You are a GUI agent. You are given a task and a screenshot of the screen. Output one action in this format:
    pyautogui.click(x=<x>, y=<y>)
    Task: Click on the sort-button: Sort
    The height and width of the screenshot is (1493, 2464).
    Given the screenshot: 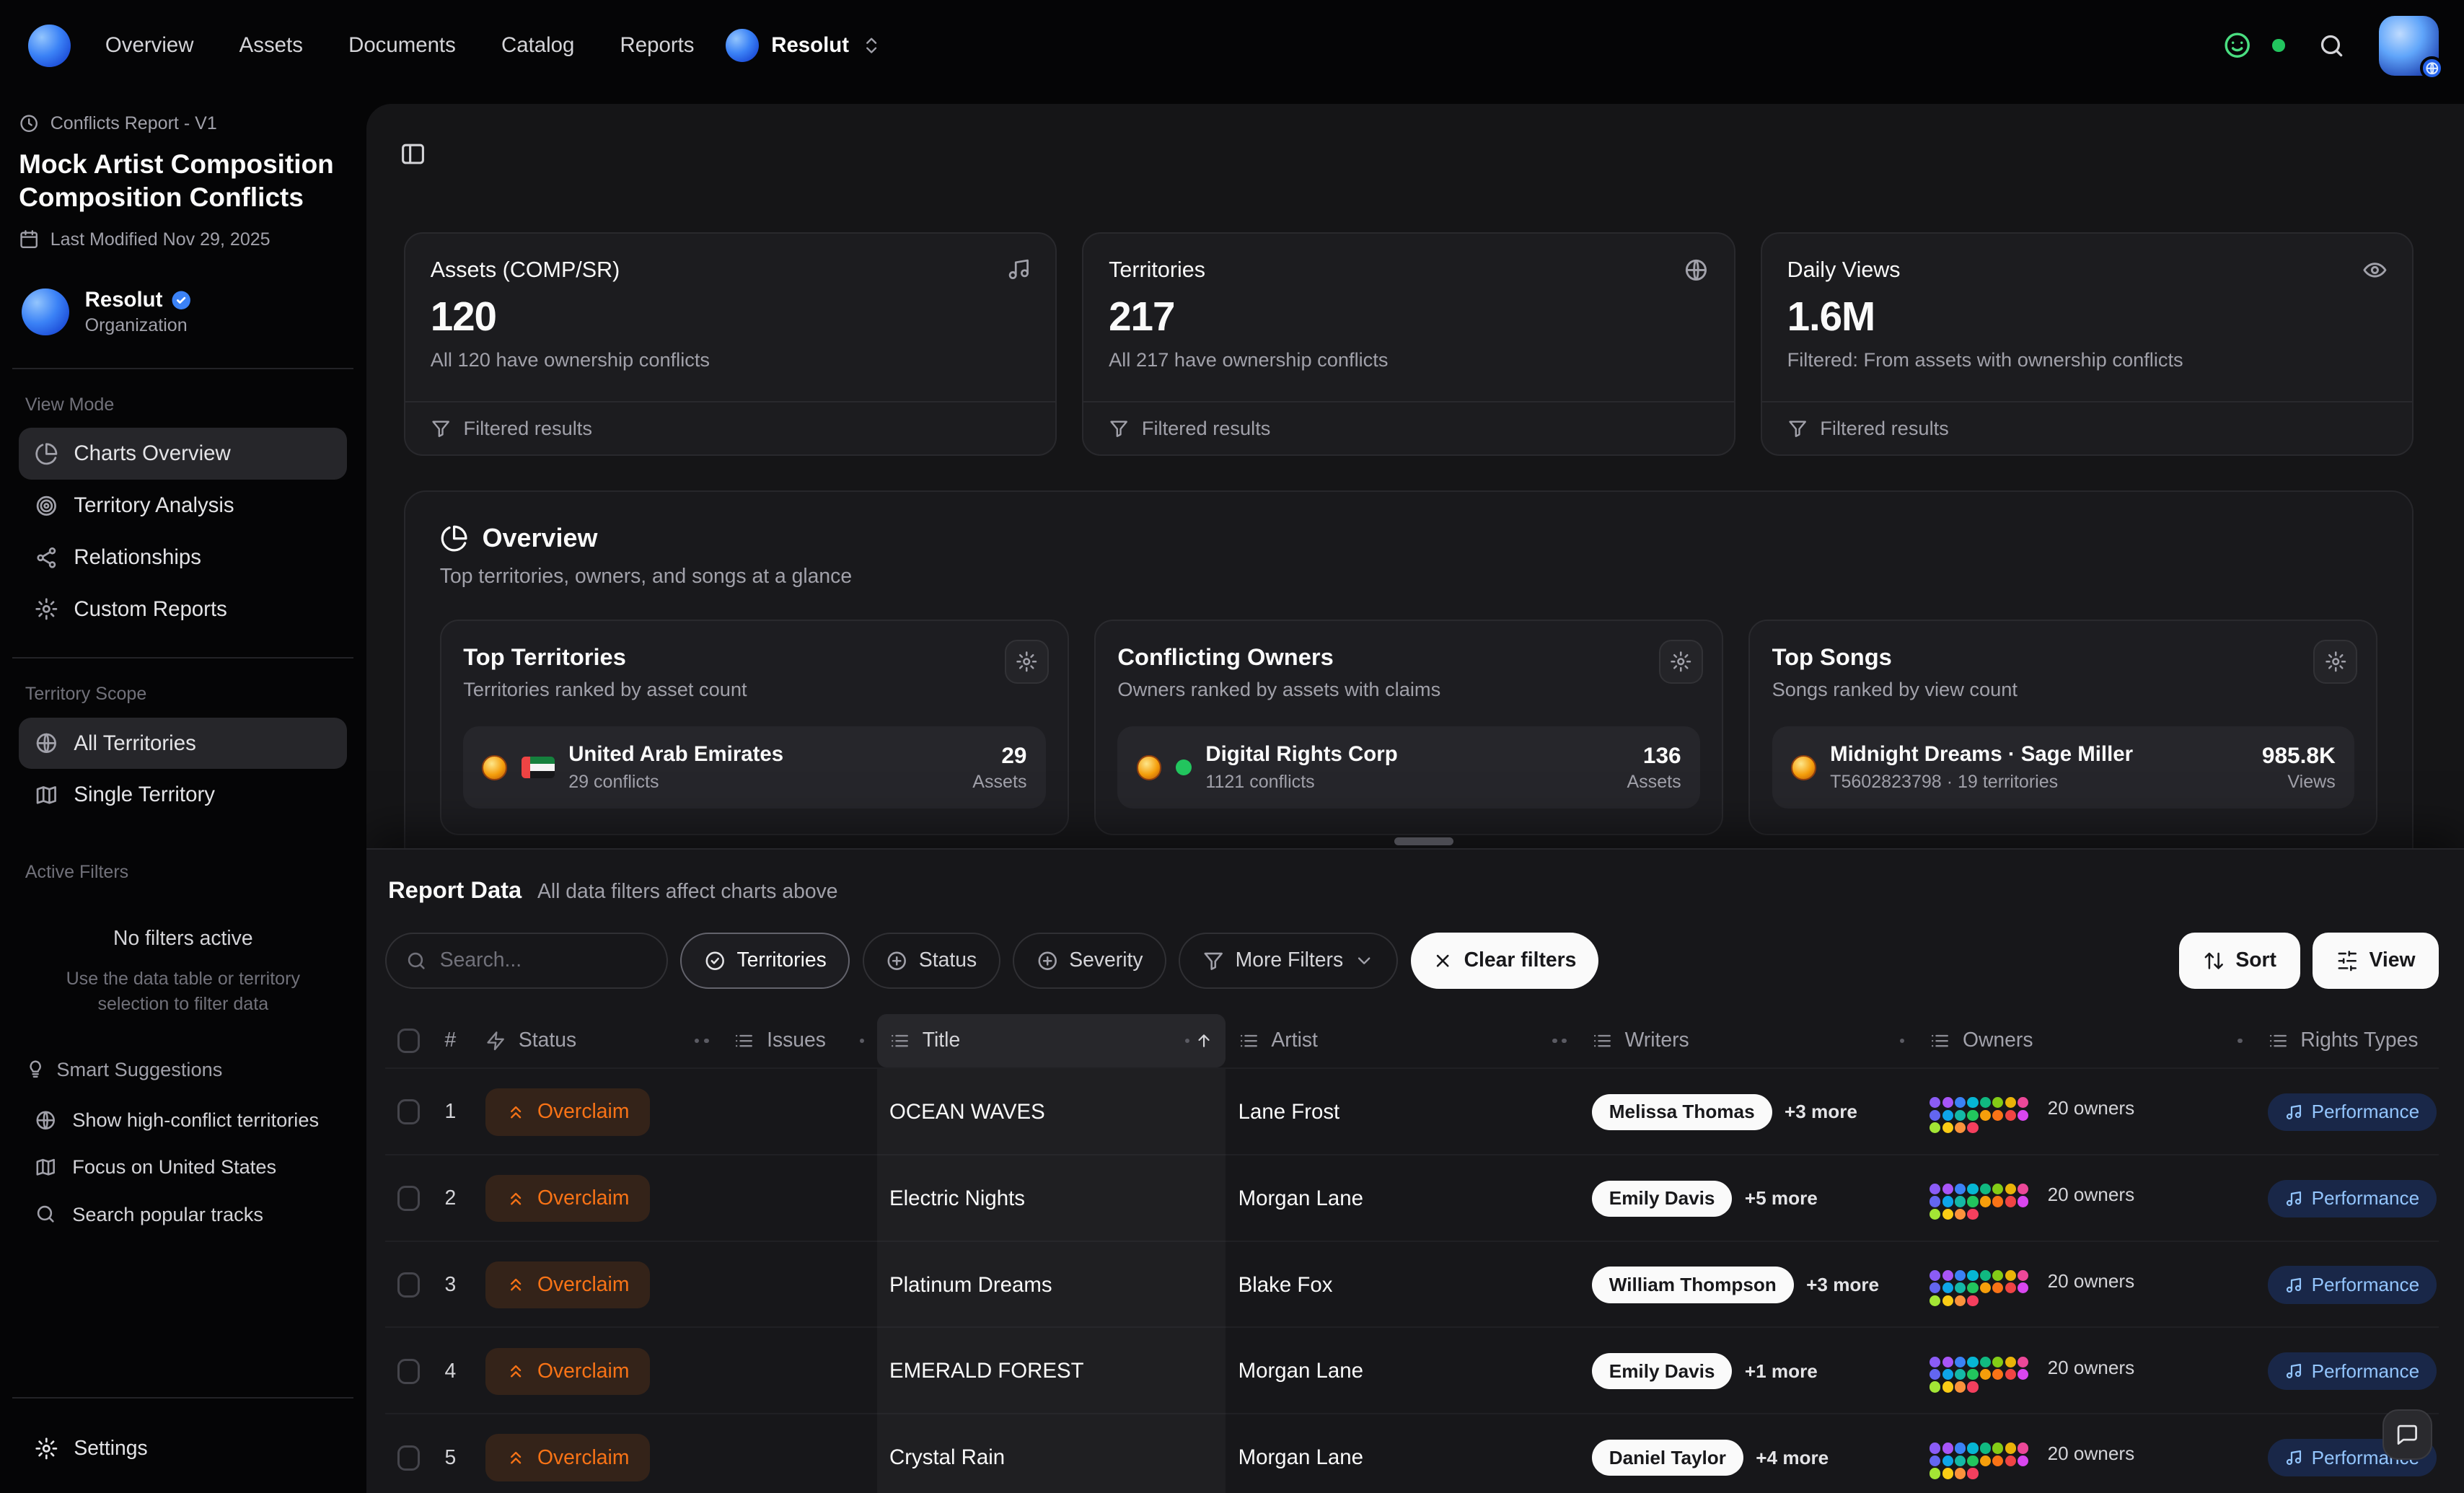 What is the action you would take?
    pyautogui.click(x=2239, y=961)
    